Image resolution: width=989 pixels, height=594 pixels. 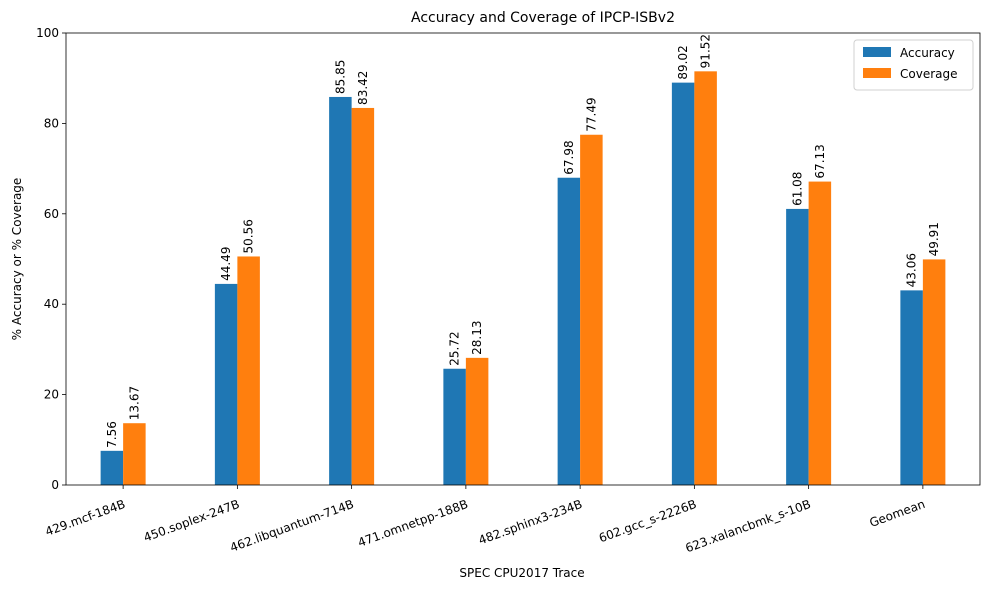 I want to click on x-tick-label: 429.mcf-184B, so click(x=85, y=518).